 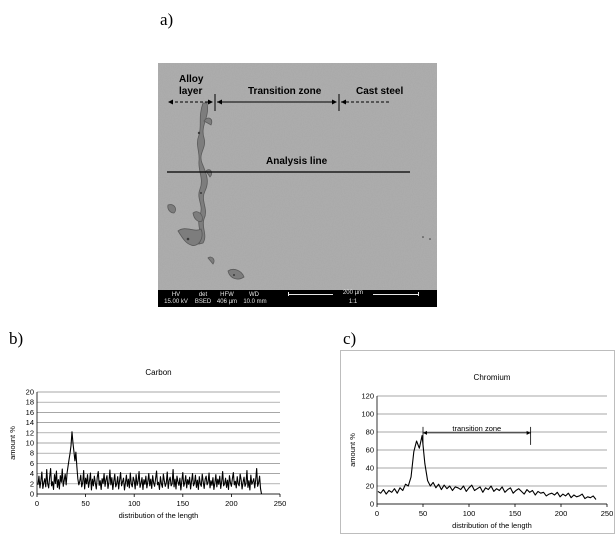 I want to click on chart-title: Chromium, so click(x=492, y=377).